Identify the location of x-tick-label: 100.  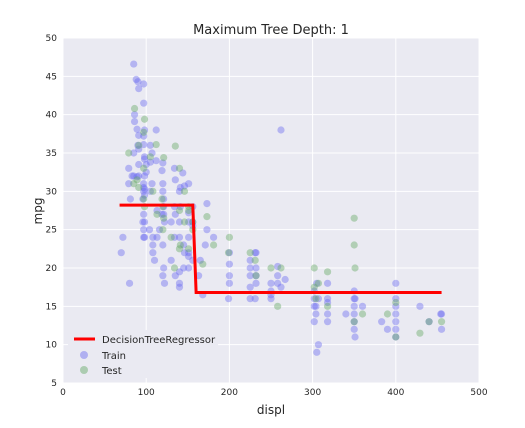
(146, 393).